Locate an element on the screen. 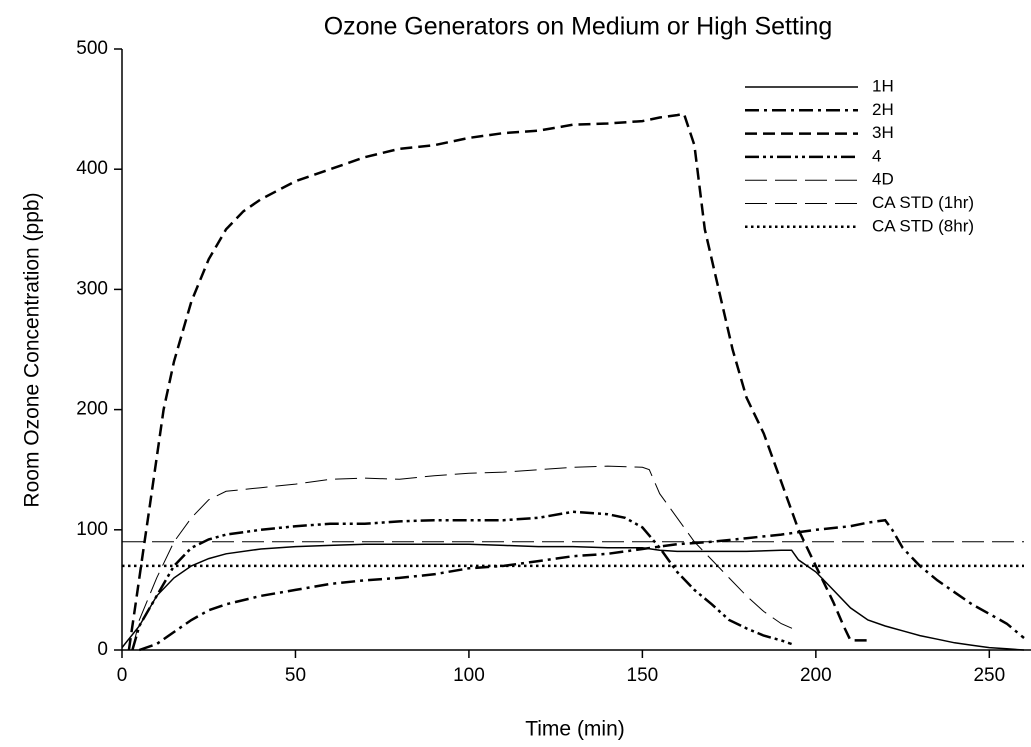  x-axis-label: Time (min) is located at coordinates (575, 729).